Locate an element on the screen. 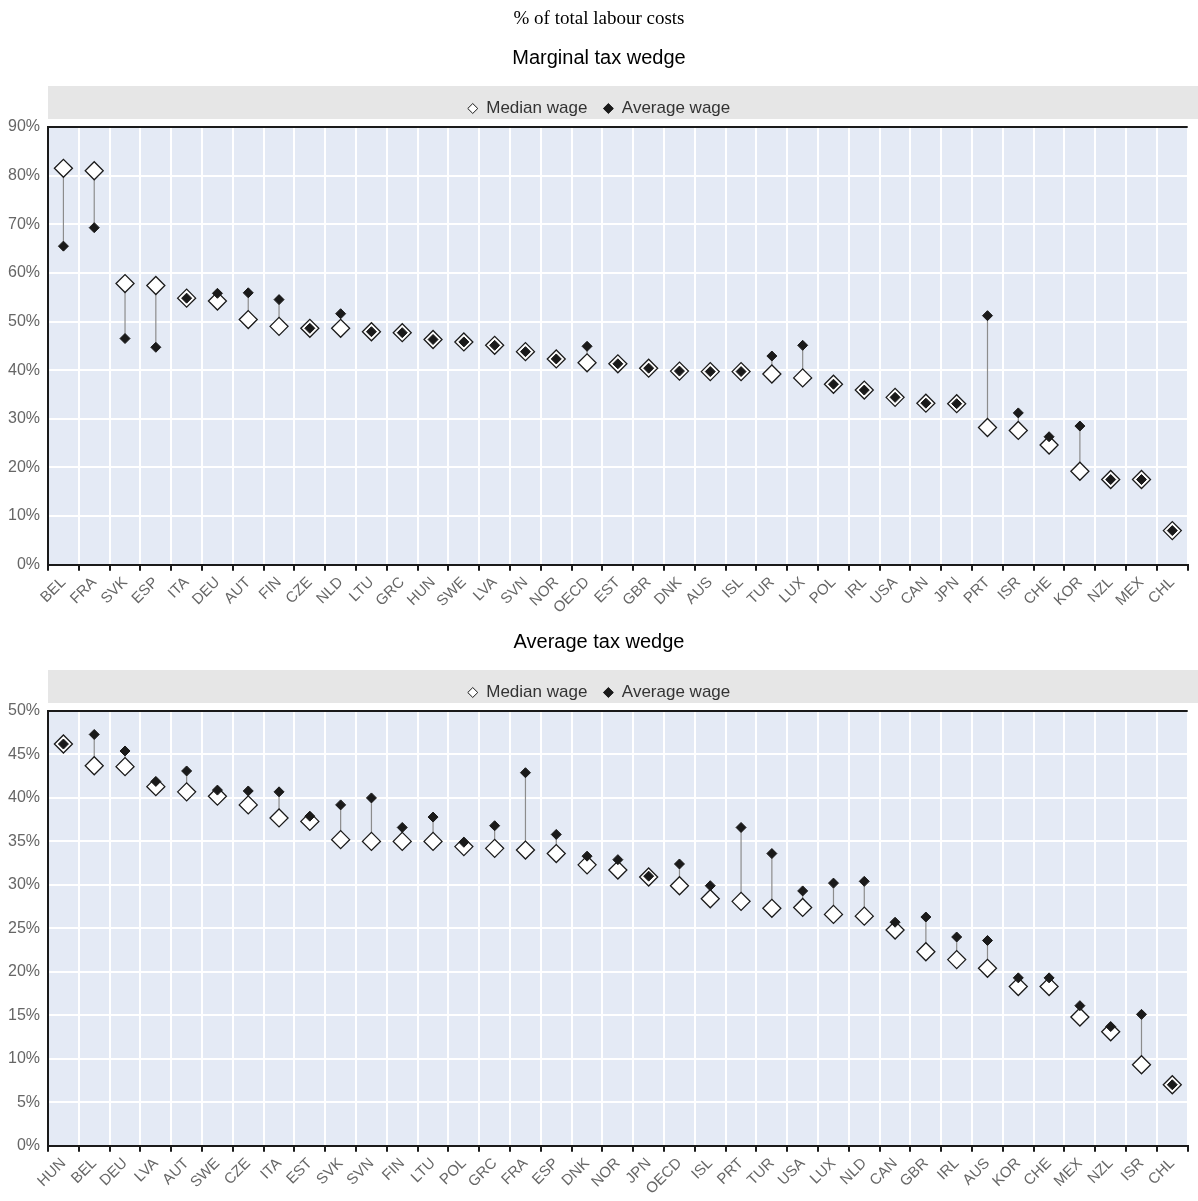 This screenshot has width=1198, height=1201. y-tick-label: 45% is located at coordinates (24, 753).